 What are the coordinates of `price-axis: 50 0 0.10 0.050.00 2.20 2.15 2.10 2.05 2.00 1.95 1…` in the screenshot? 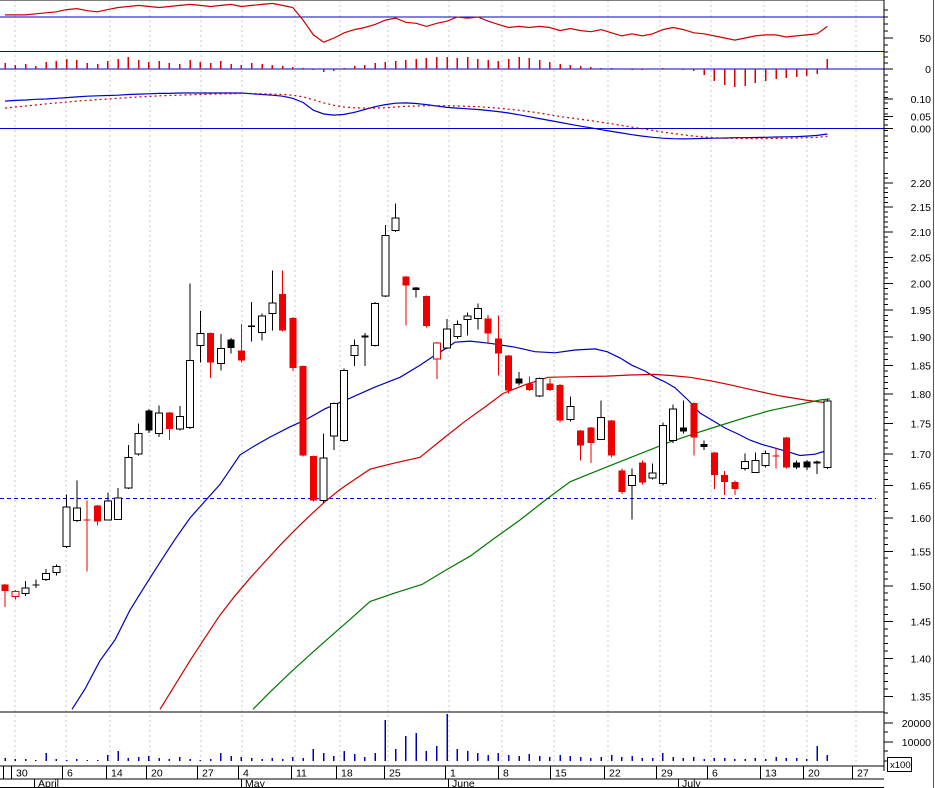 It's located at (907, 385).